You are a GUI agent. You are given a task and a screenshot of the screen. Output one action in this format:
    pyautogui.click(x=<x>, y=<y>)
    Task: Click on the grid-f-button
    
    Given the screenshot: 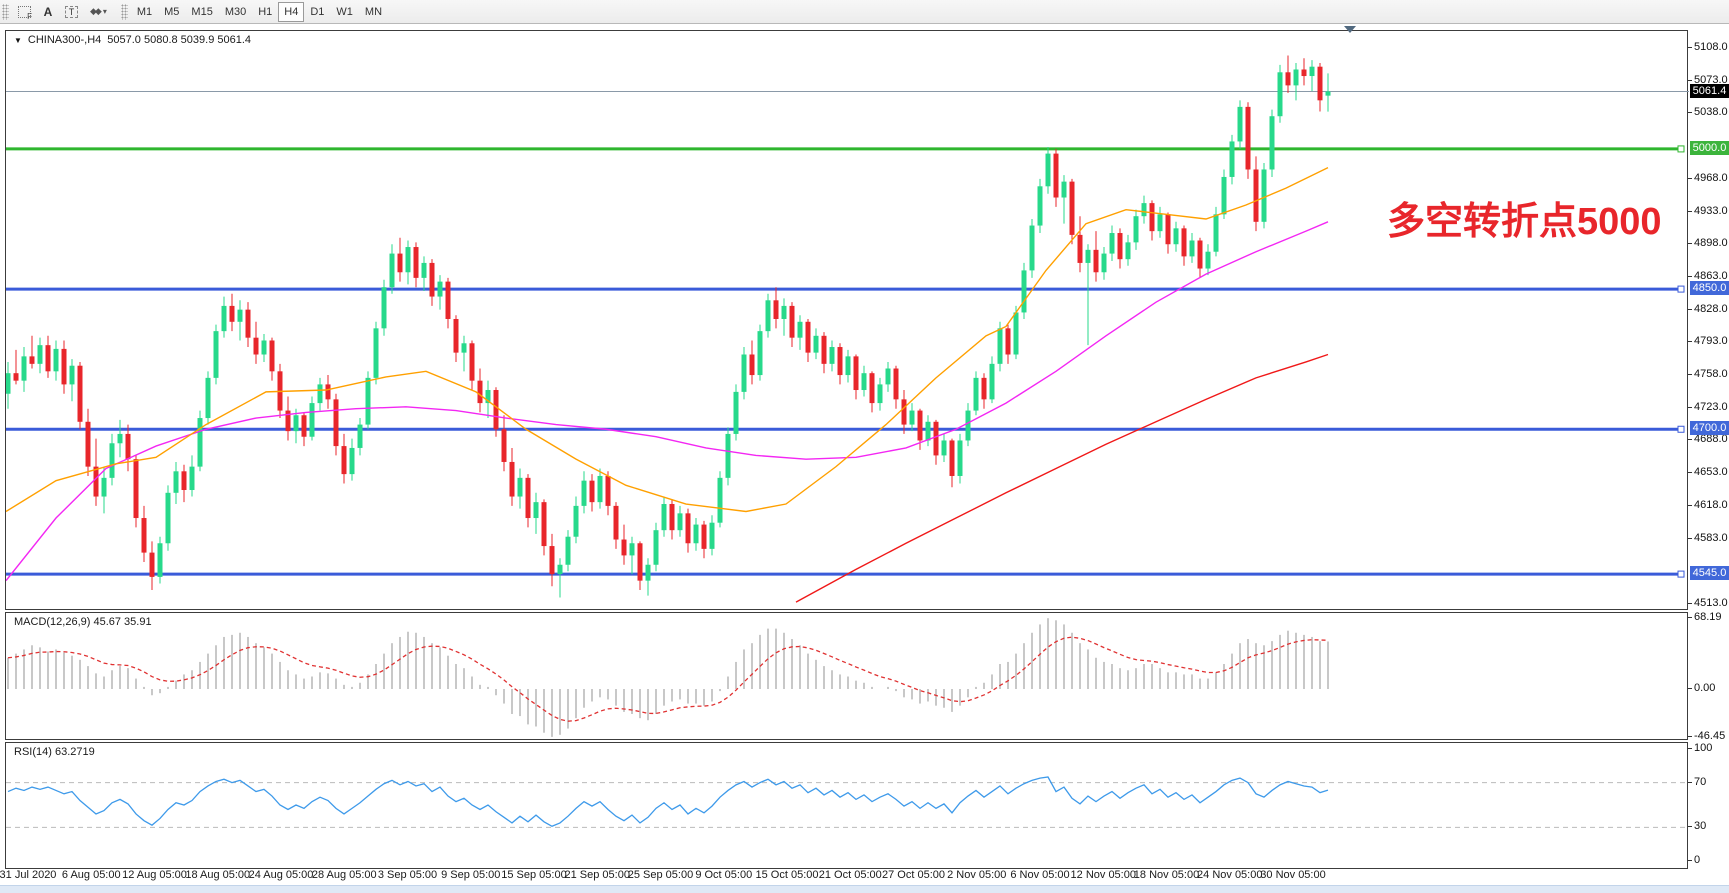 What is the action you would take?
    pyautogui.click(x=24, y=12)
    